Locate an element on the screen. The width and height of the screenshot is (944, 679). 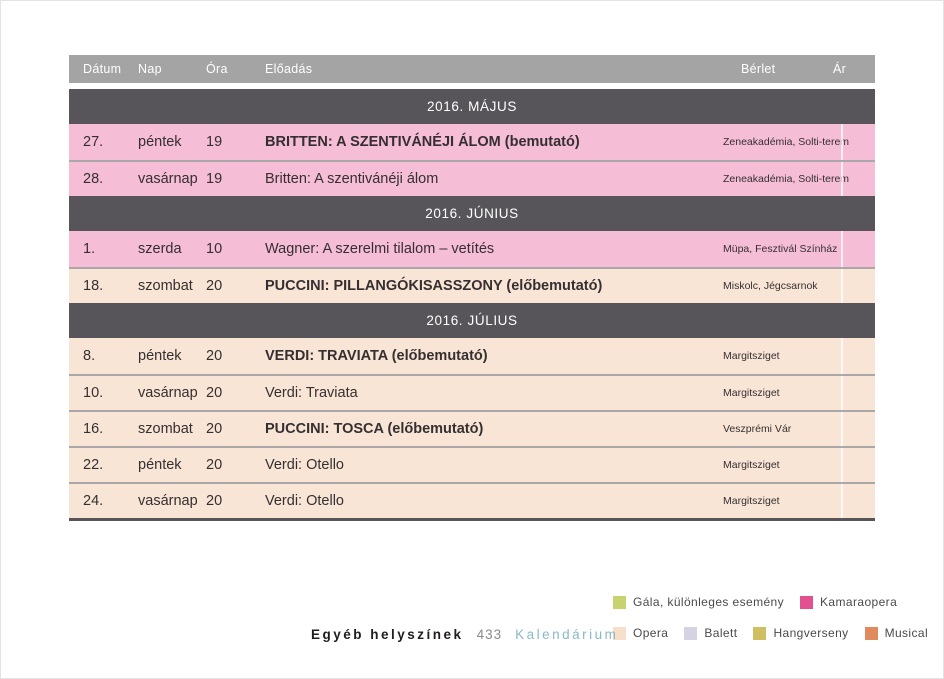
schedule-row: 24. vasárnap 20 Verdi: Otello Margitsziget is located at coordinates (472, 500).